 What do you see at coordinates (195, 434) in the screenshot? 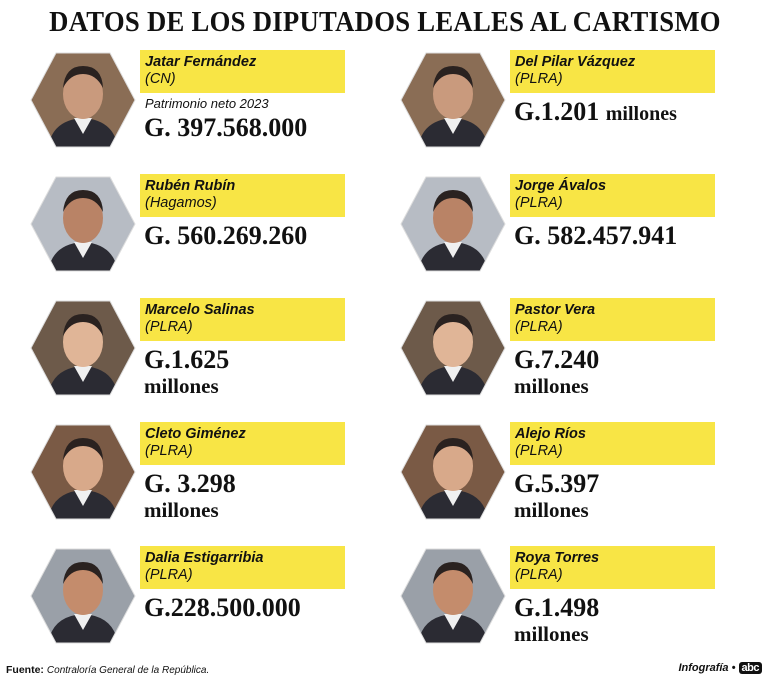
I see `name: Cleto Giménez` at bounding box center [195, 434].